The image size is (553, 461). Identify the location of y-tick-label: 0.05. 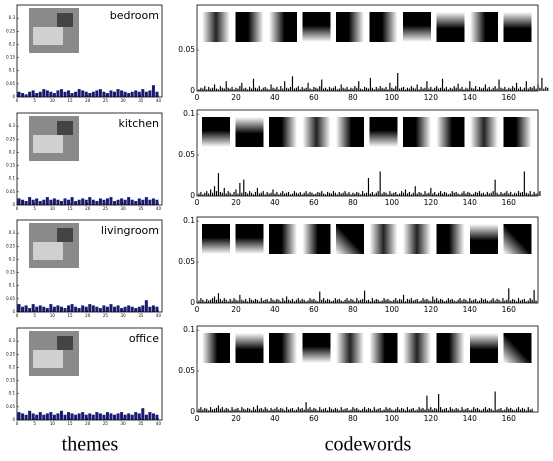
(10, 406).